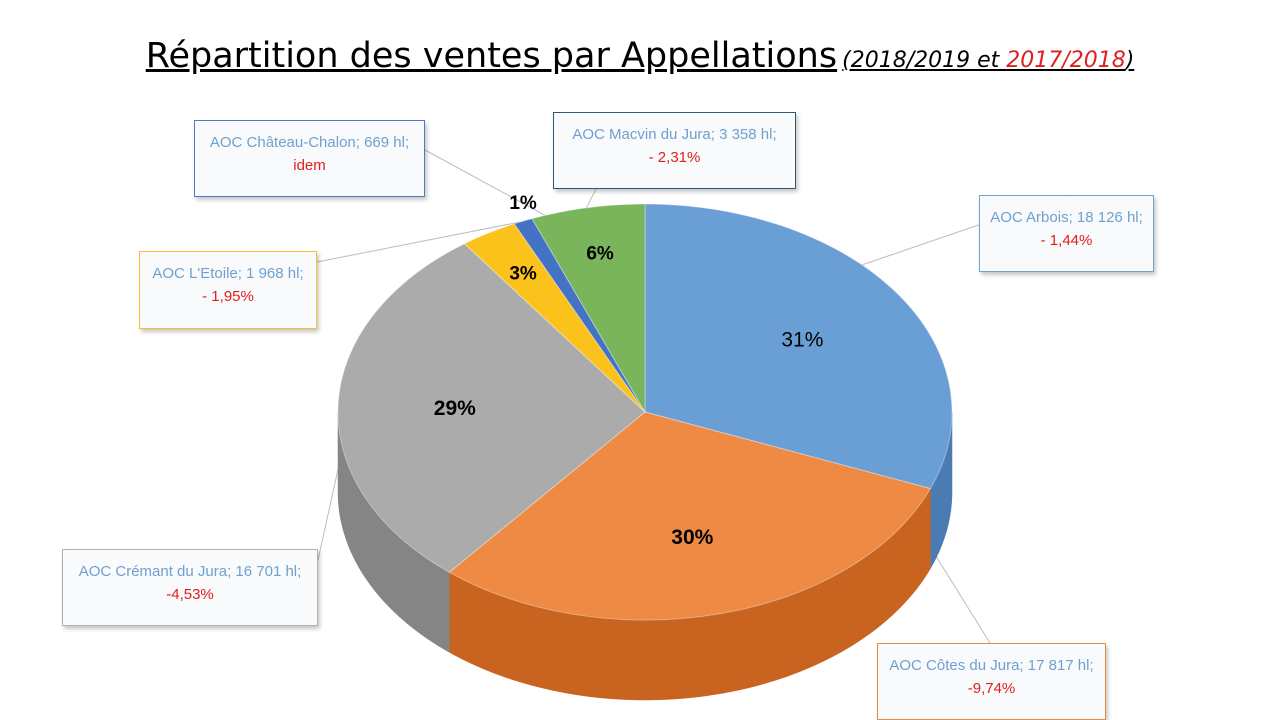 This screenshot has height=720, width=1280. I want to click on percent-label-aoc-arbois: 31%, so click(802, 340).